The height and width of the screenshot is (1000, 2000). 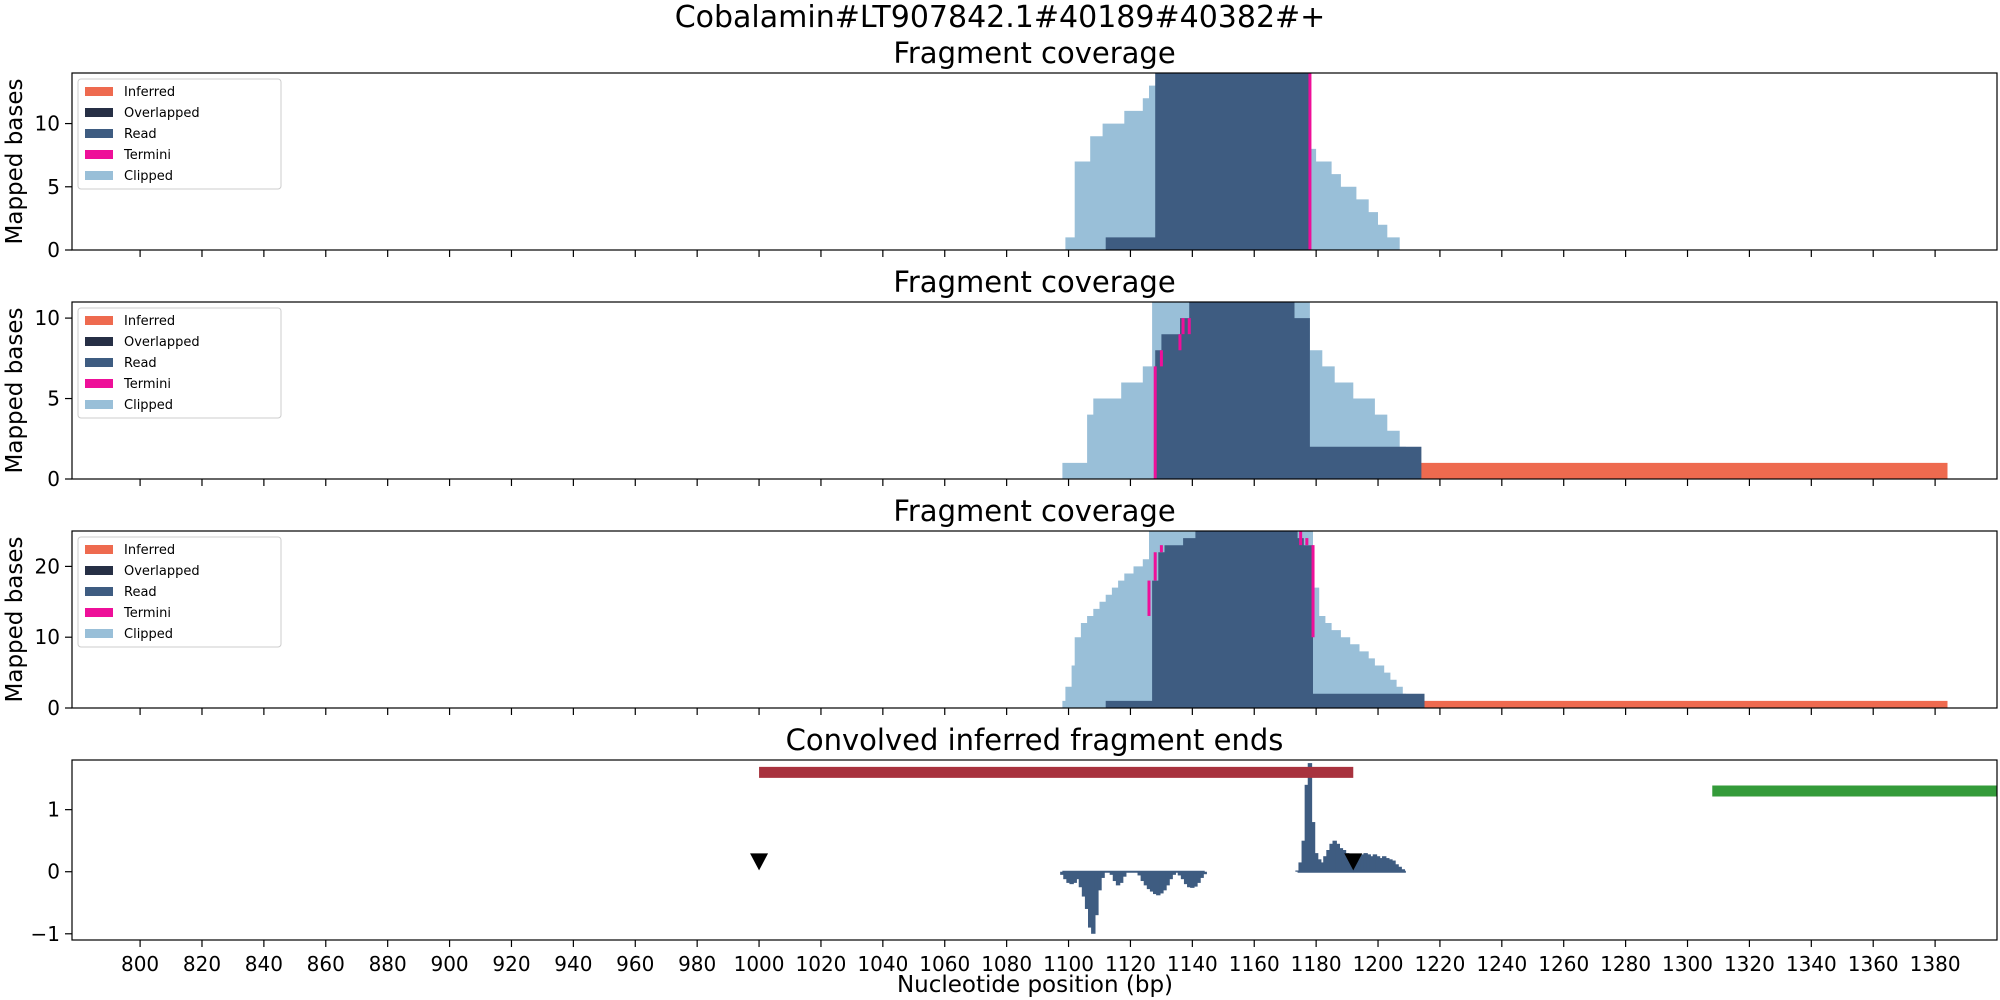 What do you see at coordinates (1687, 964) in the screenshot?
I see `x-tick-label: 1300` at bounding box center [1687, 964].